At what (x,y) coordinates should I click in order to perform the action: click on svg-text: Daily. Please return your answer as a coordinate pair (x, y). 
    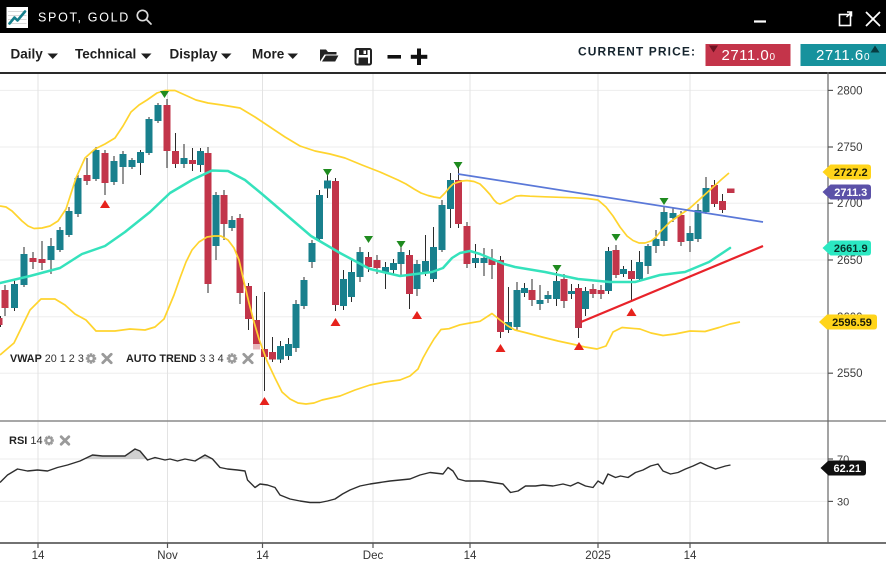
    Looking at the image, I should click on (27, 54).